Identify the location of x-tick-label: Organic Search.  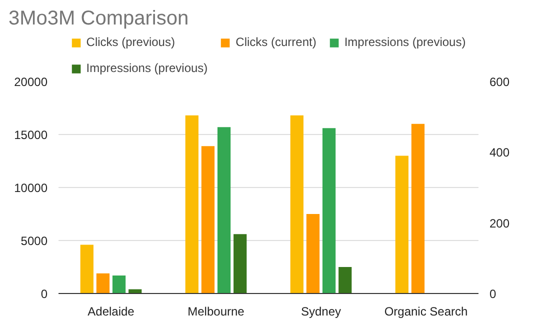
(426, 311).